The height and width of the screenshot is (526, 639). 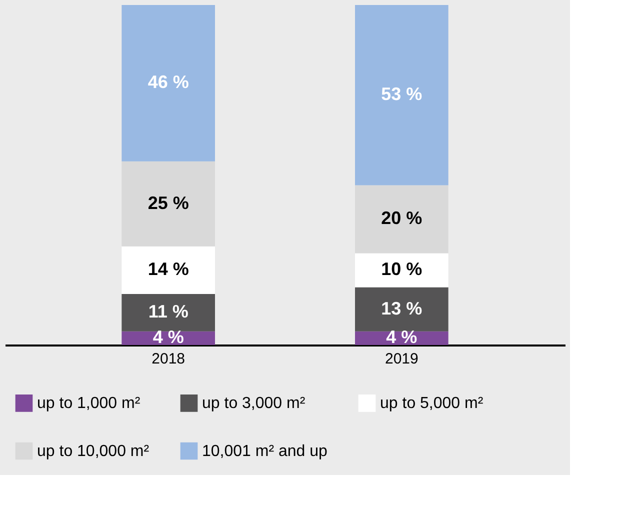 I want to click on data-label: 10 %, so click(x=401, y=269).